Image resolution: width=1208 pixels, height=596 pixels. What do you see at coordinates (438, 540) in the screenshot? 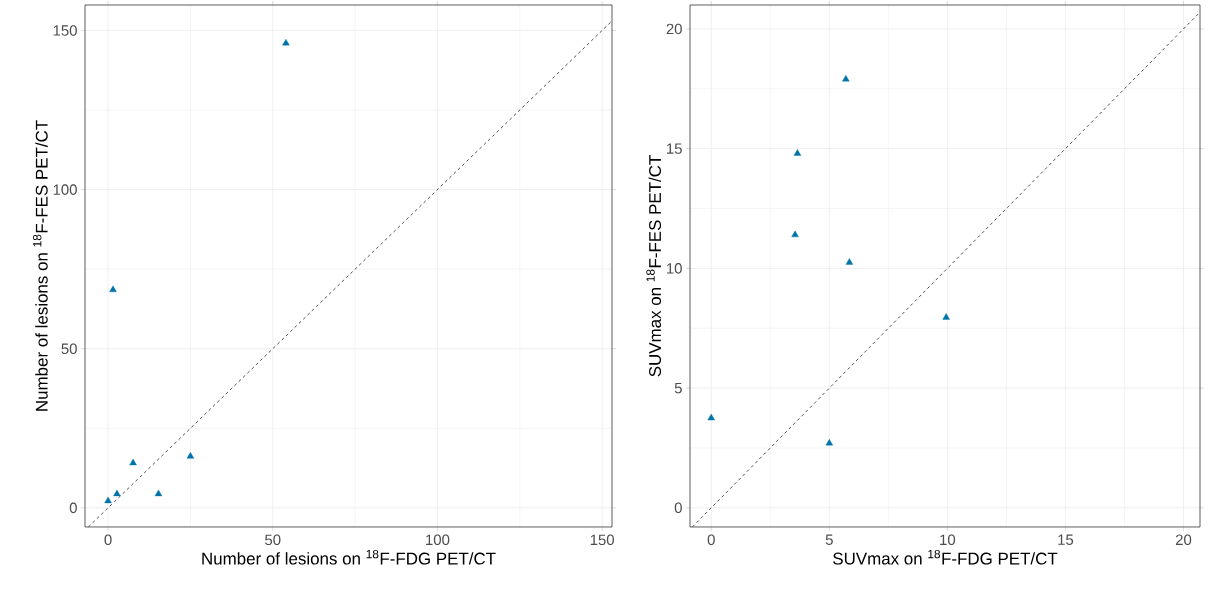
I see `x-tick-label: 100` at bounding box center [438, 540].